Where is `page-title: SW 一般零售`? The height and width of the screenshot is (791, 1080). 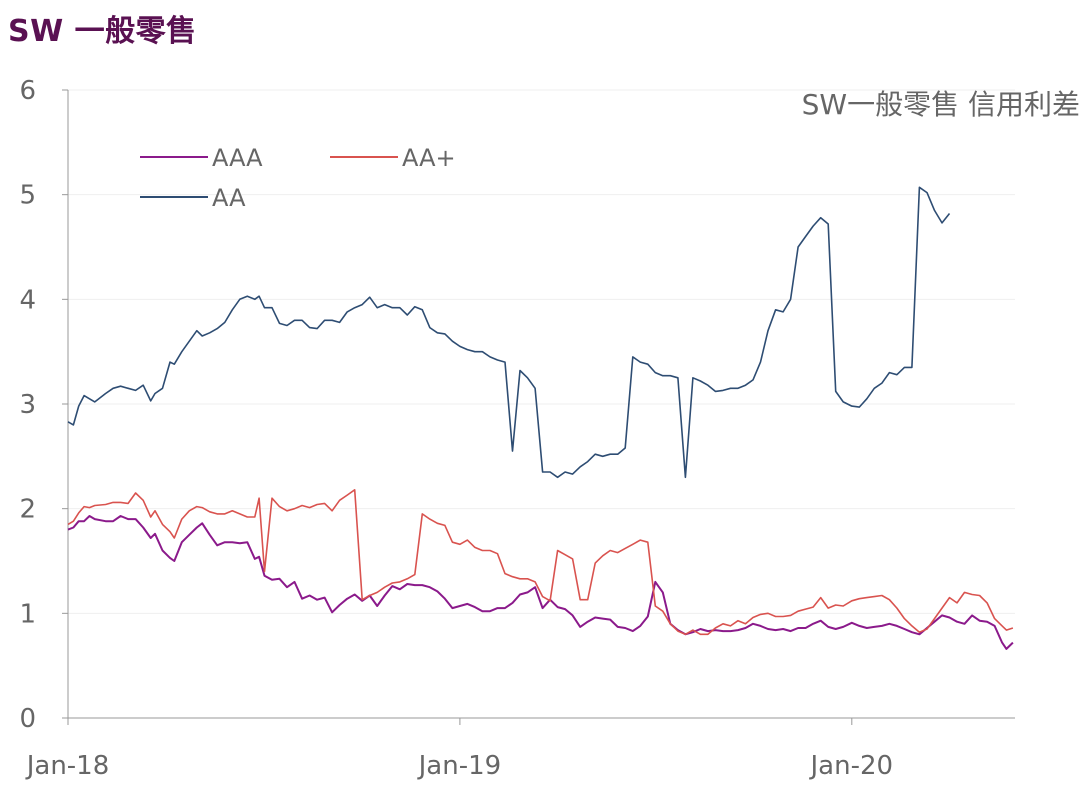
page-title: SW 一般零售 is located at coordinates (102, 31).